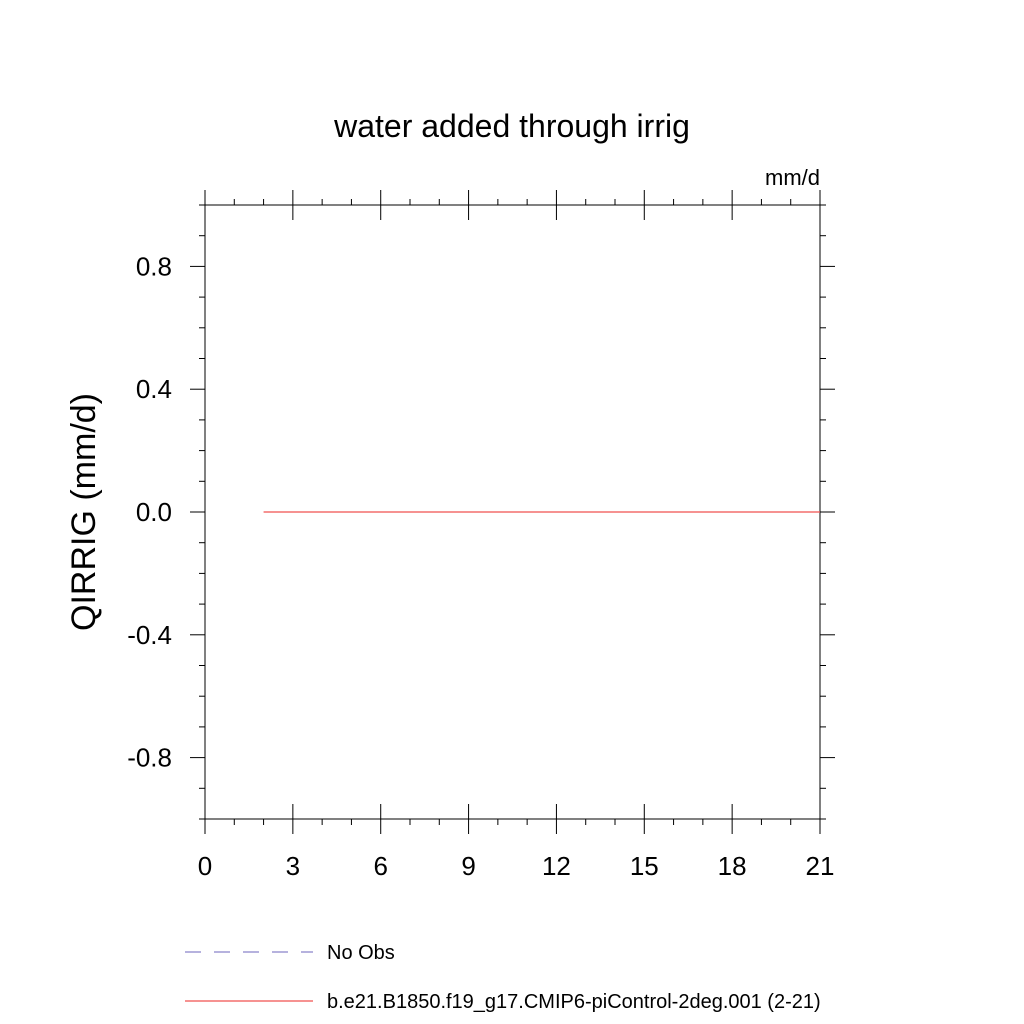  What do you see at coordinates (792, 177) in the screenshot?
I see `units-label: mm/d` at bounding box center [792, 177].